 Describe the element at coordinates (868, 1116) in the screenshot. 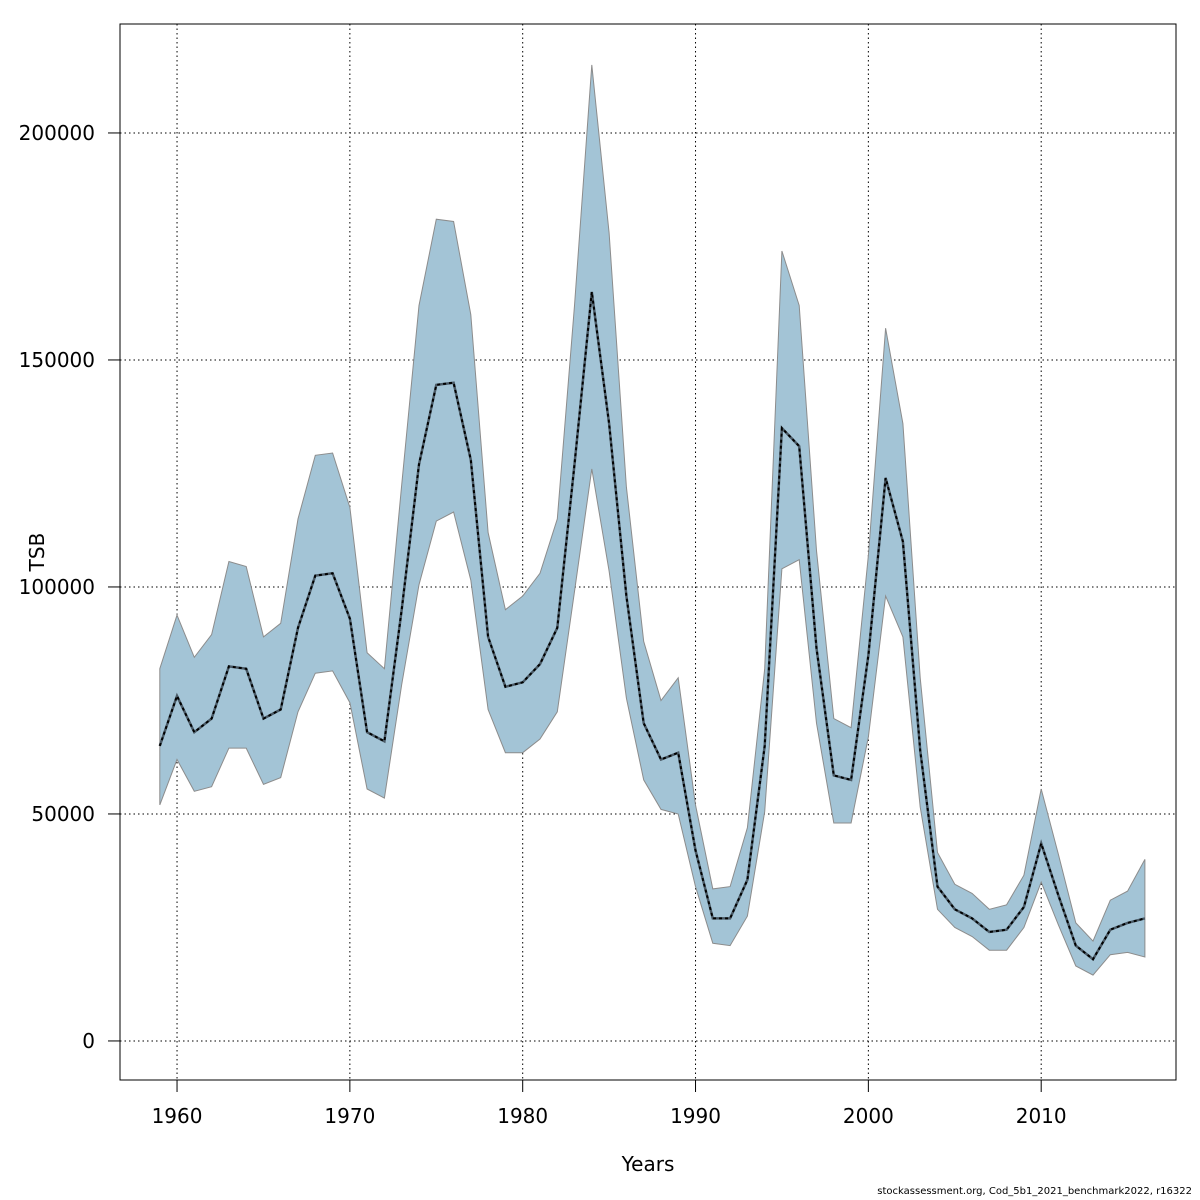

I see `x-tick-label: 2000` at that location.